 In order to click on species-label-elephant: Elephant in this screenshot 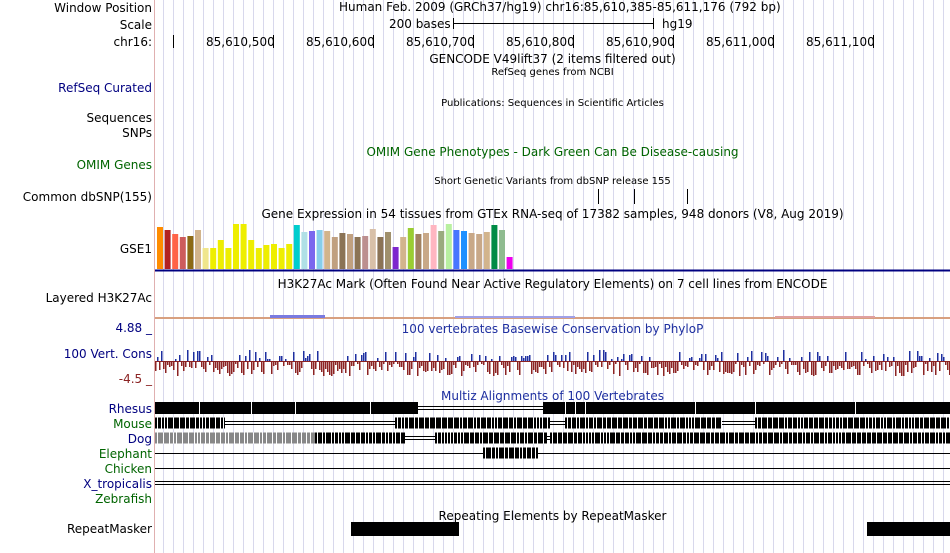, I will do `click(125, 454)`.